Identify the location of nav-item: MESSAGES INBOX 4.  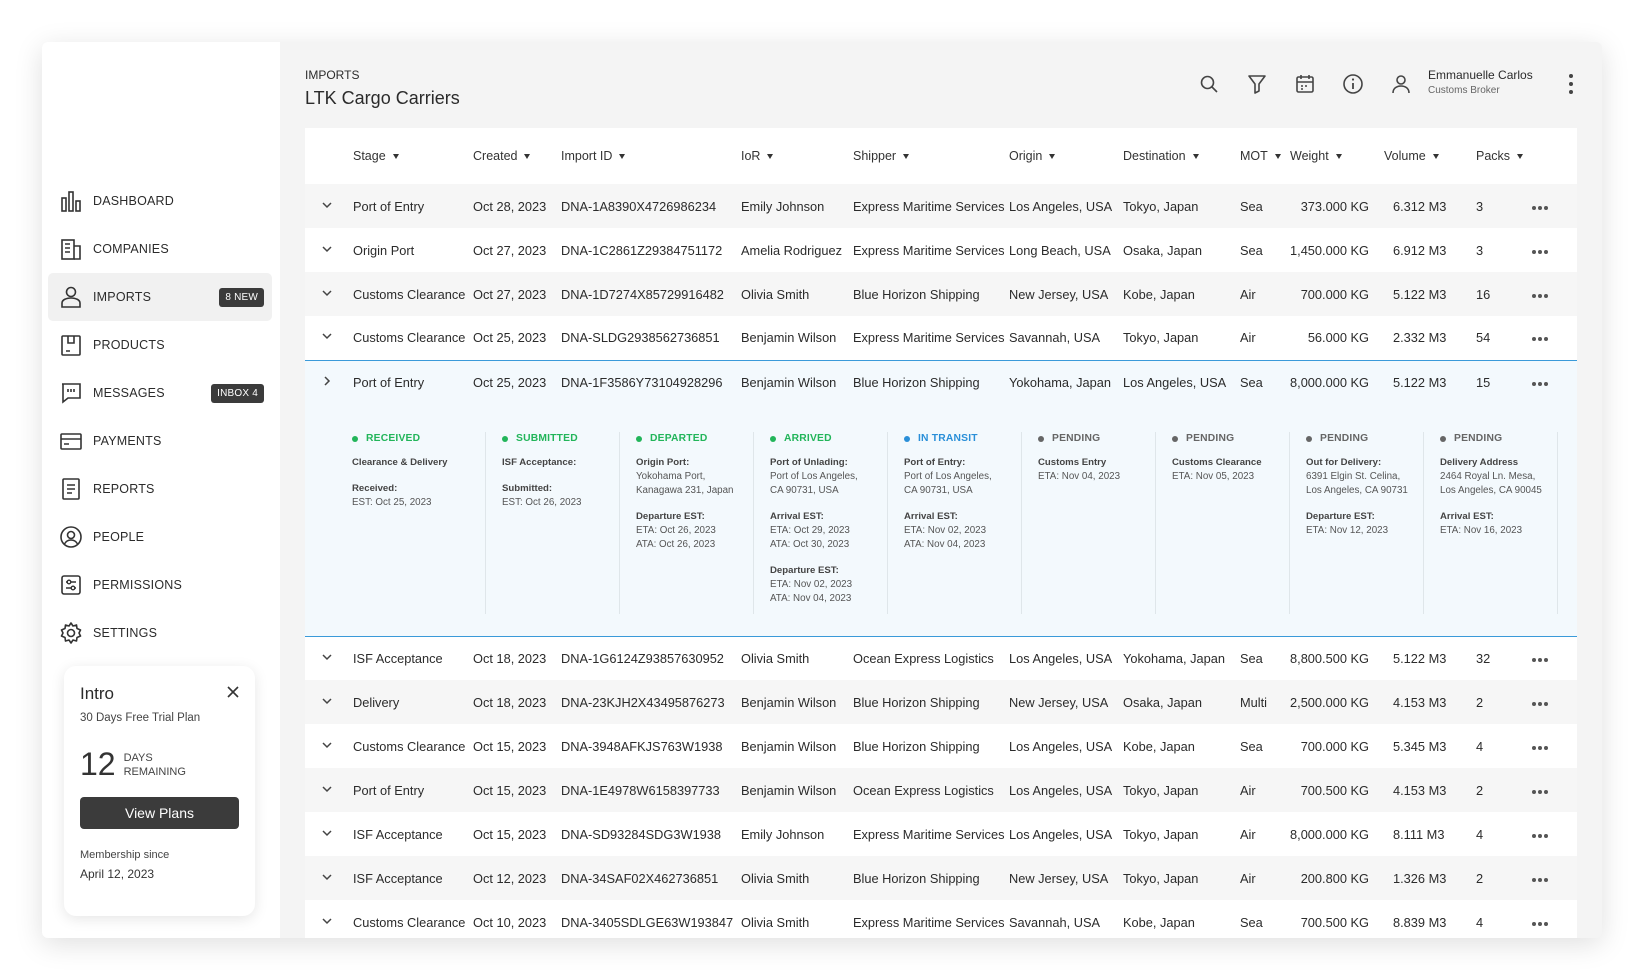
(160, 393).